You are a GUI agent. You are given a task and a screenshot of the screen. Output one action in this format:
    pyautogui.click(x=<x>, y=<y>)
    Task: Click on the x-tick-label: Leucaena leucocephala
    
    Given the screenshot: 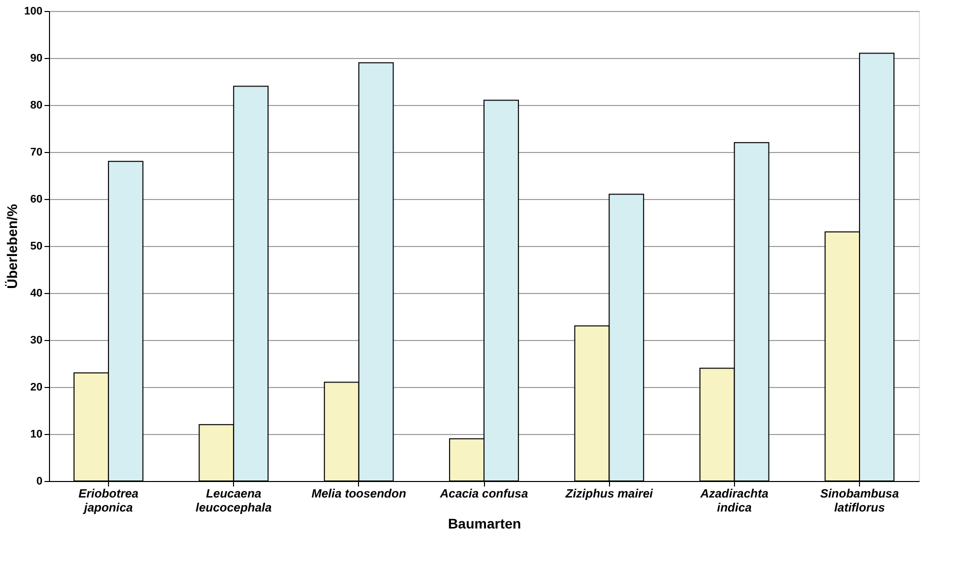 What is the action you would take?
    pyautogui.click(x=234, y=500)
    